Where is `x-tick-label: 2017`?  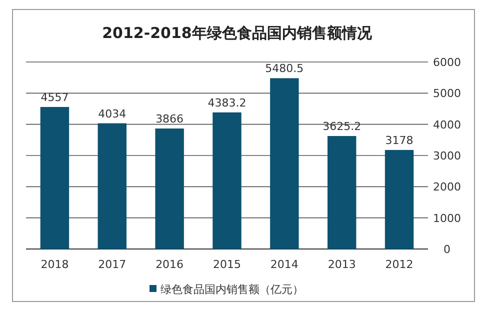
x-tick-label: 2017 is located at coordinates (112, 264).